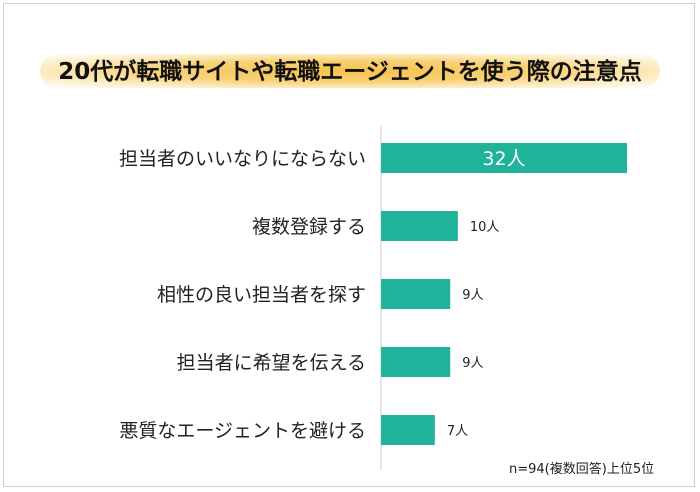 The height and width of the screenshot is (492, 700). What do you see at coordinates (271, 363) in the screenshot?
I see `category-label: 担当者に希望を伝える` at bounding box center [271, 363].